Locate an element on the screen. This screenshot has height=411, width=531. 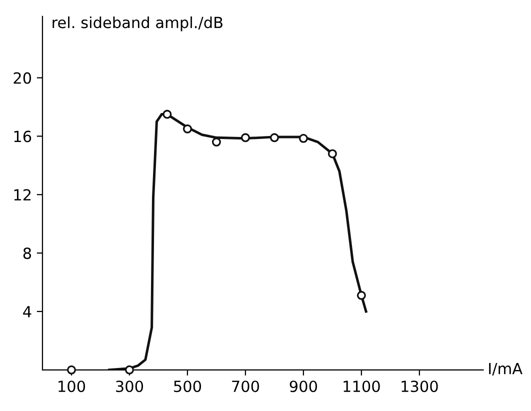
x-tick-label: 1300 is located at coordinates (420, 386).